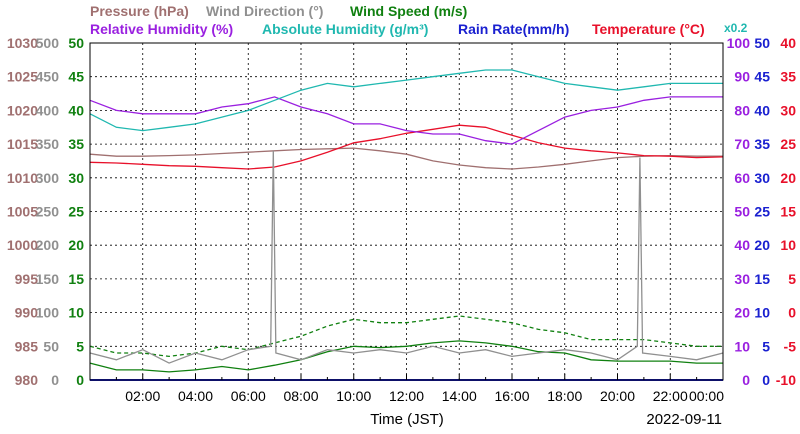 This screenshot has height=434, width=800. Describe the element at coordinates (406, 158) in the screenshot. I see `series-pressure-hpa` at that location.